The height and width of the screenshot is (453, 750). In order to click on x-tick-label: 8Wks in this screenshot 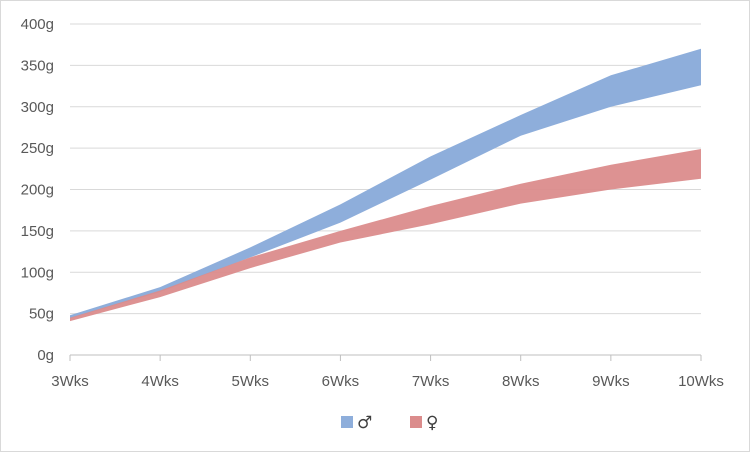, I will do `click(521, 381)`.